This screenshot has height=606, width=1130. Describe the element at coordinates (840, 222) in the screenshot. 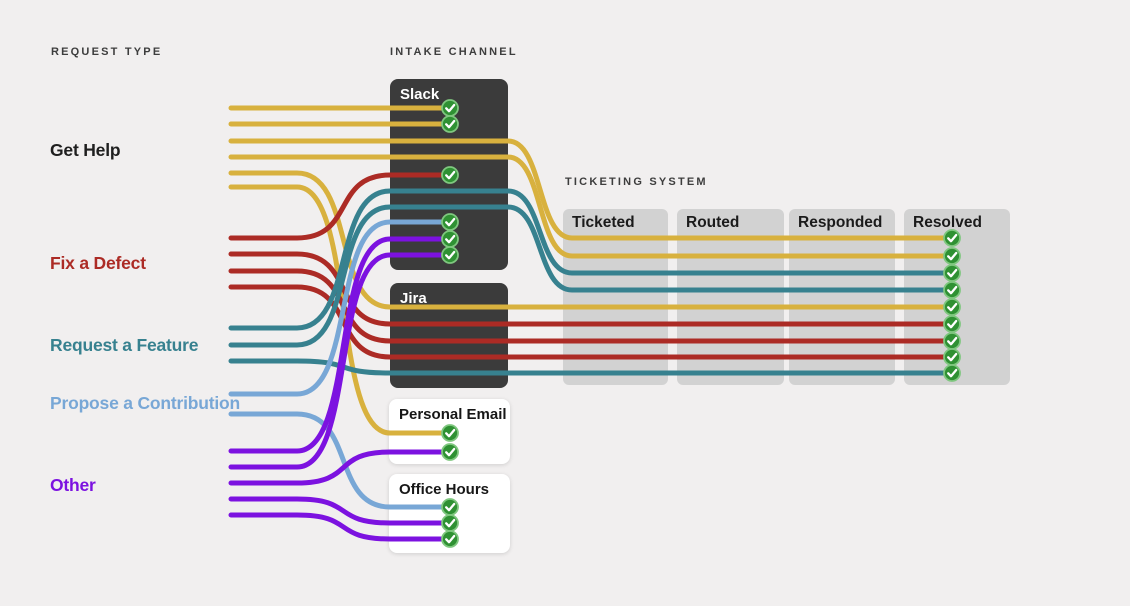

I see `ticketing-stage-responded-label: Responded` at that location.